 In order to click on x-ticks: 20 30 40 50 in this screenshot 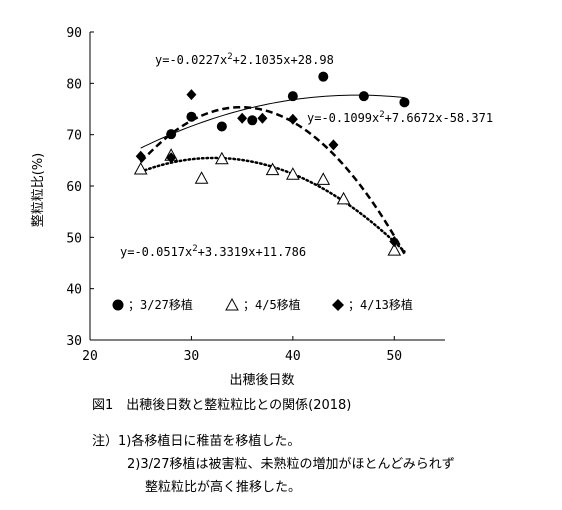, I will do `click(242, 350)`.